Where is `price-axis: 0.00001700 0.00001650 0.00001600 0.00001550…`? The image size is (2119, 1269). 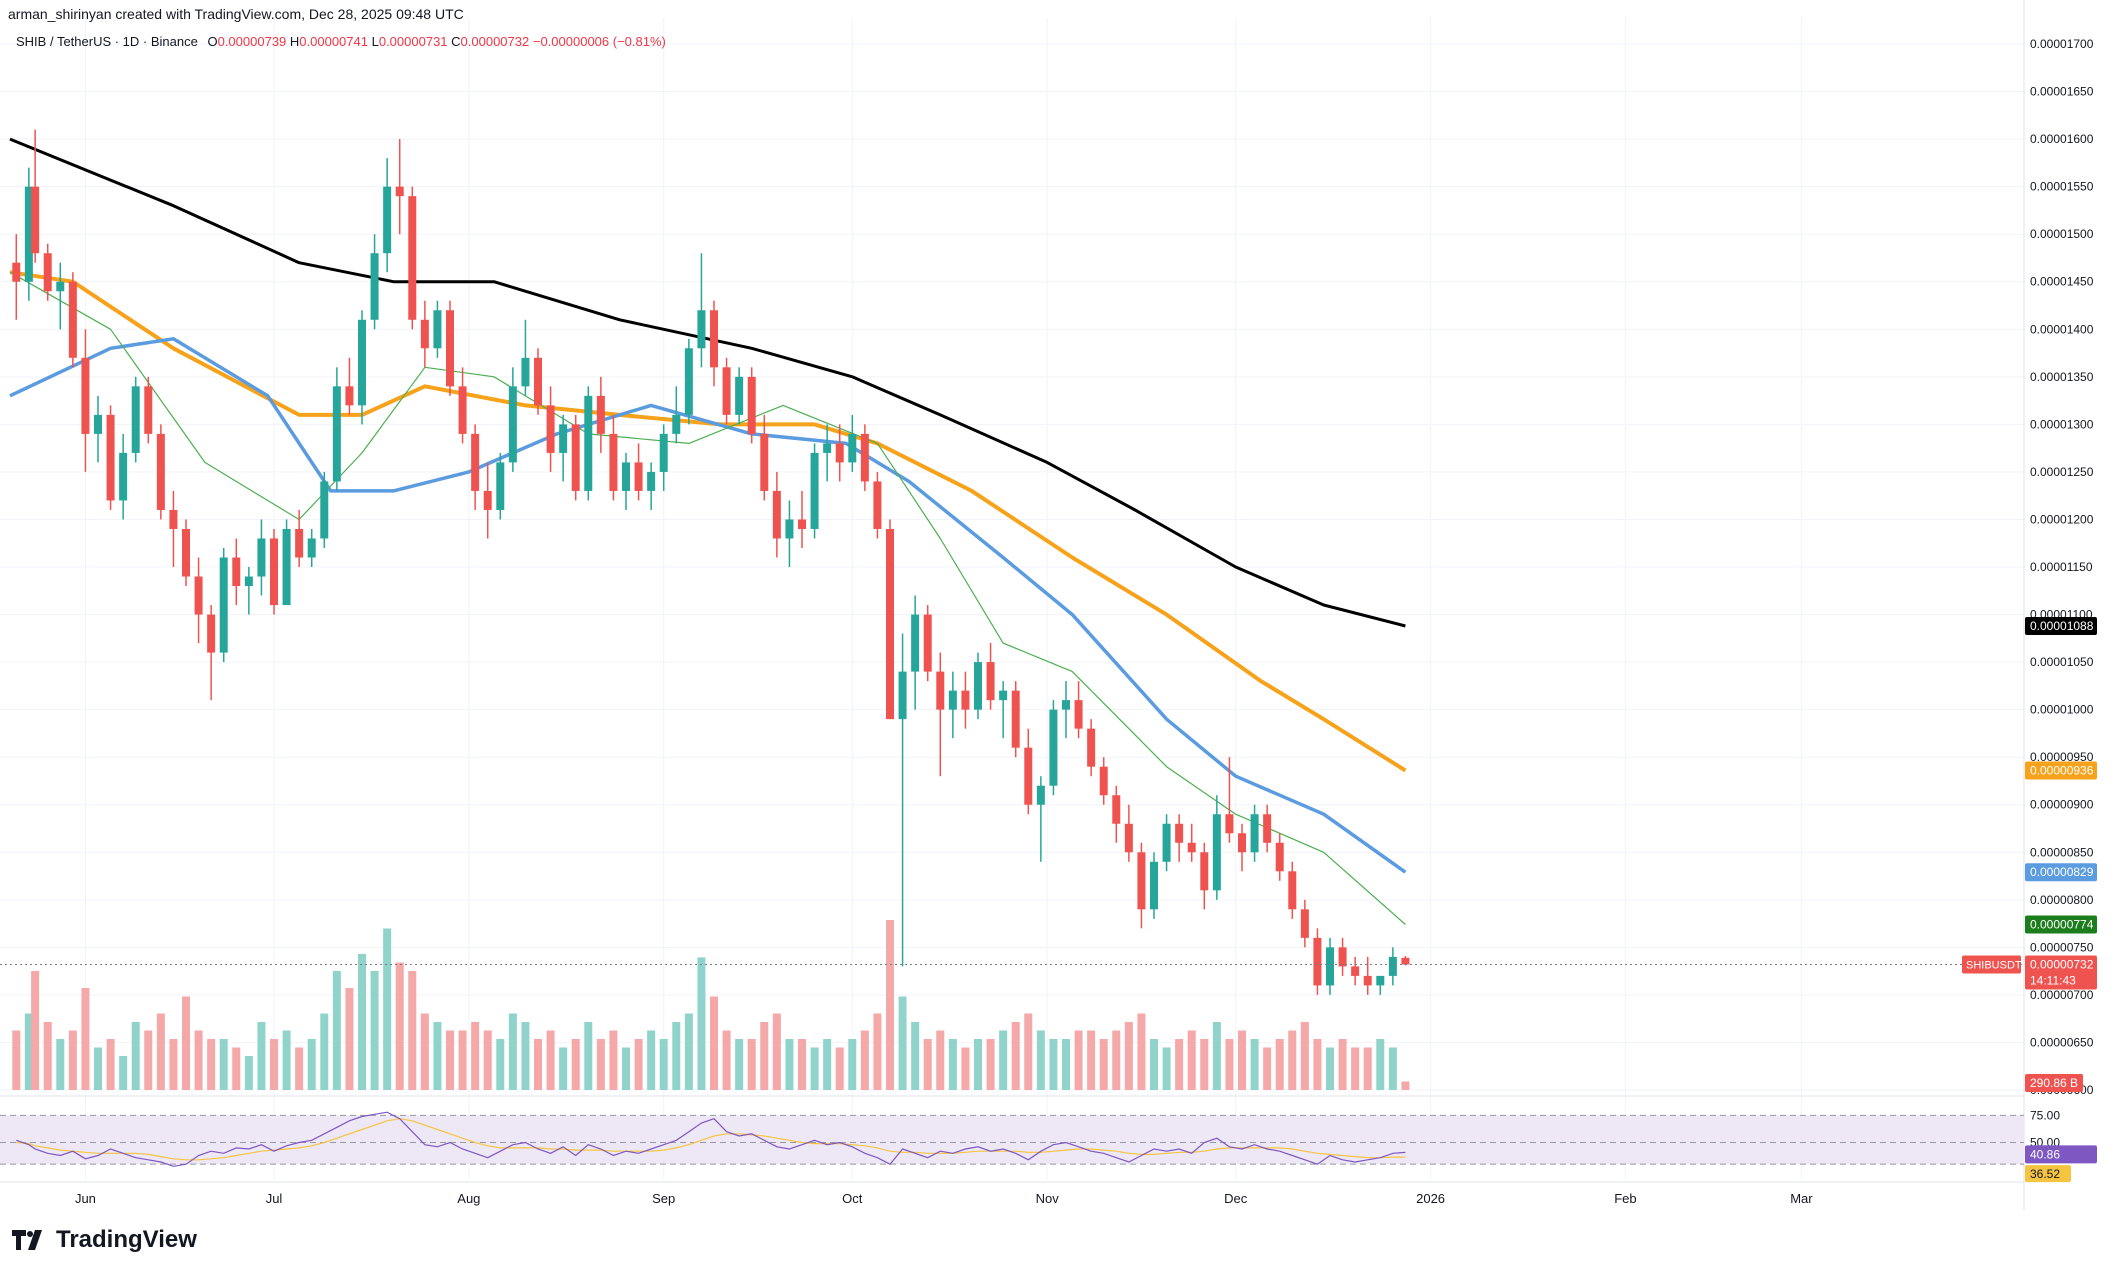 price-axis: 0.00001700 0.00001650 0.00001600 0.00001550… is located at coordinates (2062, 593).